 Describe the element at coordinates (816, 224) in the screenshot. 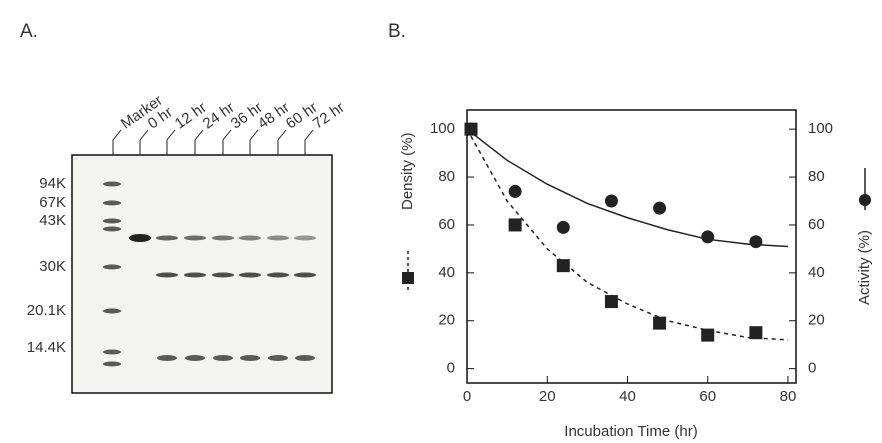

I see `y2-tick-label: 60` at that location.